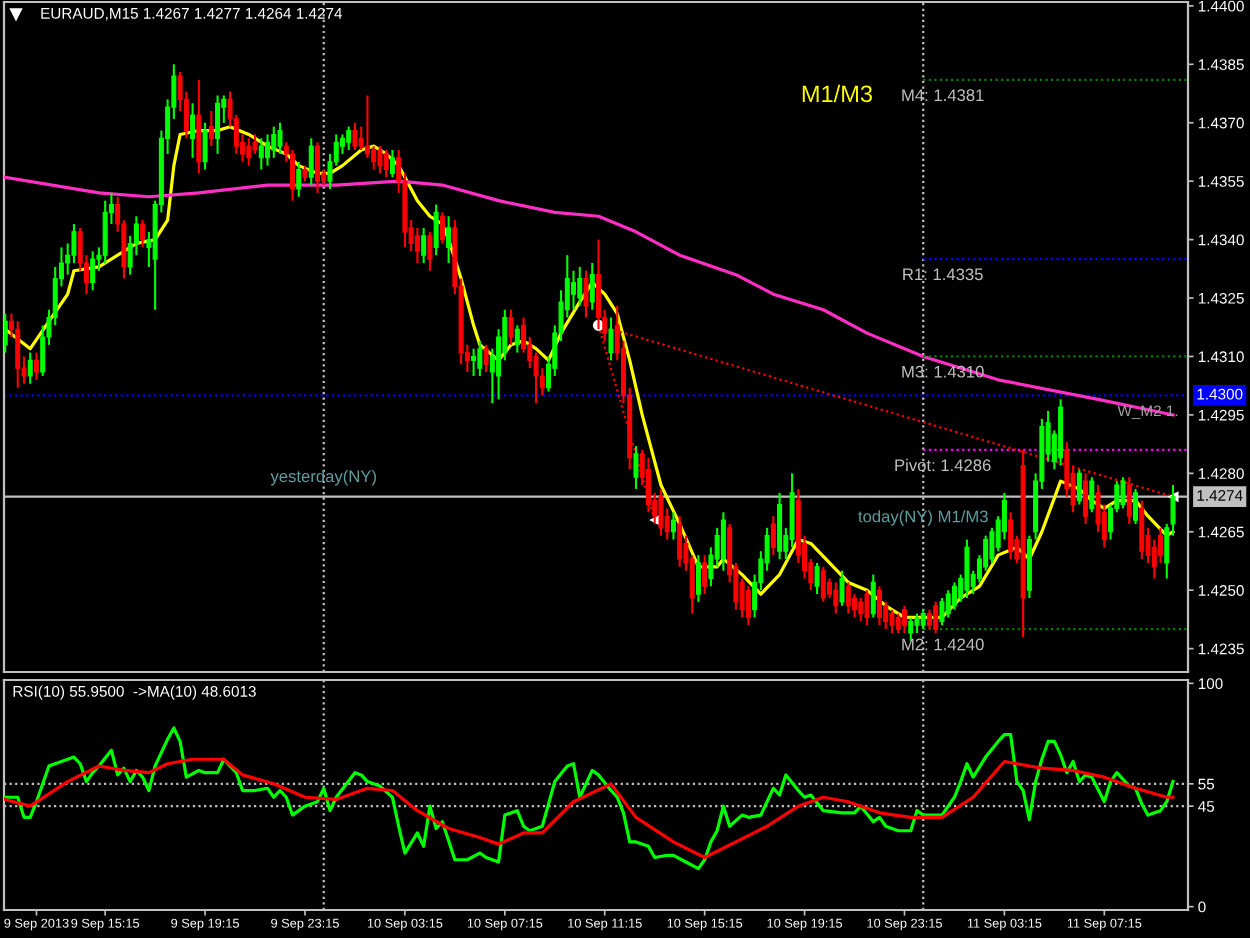  What do you see at coordinates (323, 477) in the screenshot?
I see `ref-line-label: yesterday(NY)` at bounding box center [323, 477].